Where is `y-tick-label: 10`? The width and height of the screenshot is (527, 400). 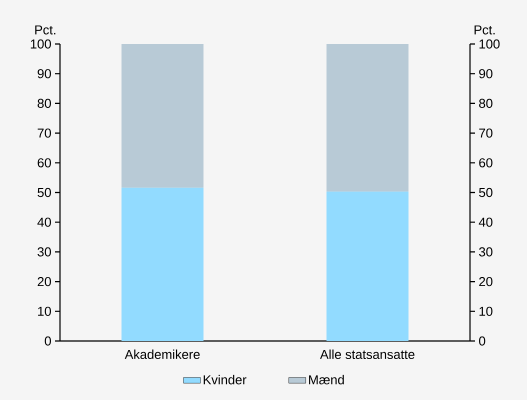
y-tick-label: 10 is located at coordinates (44, 311).